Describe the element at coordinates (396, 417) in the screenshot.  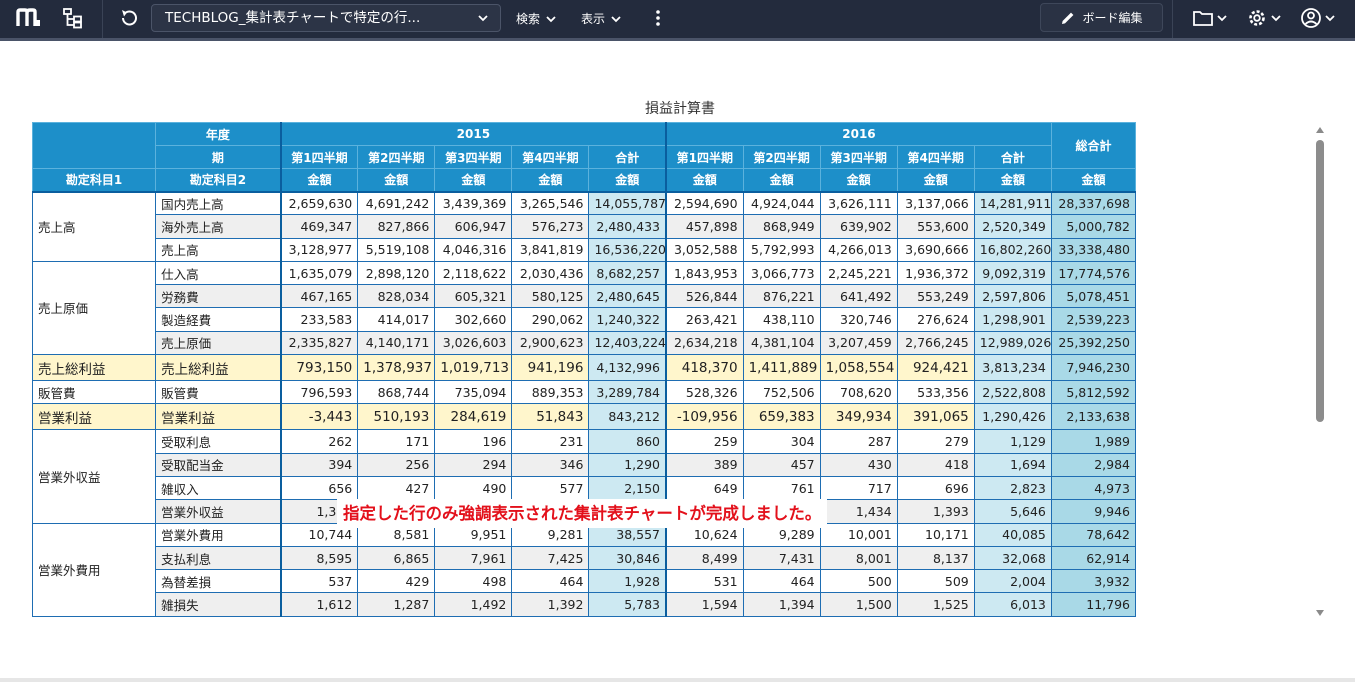
I see `value-cell: 510,193` at that location.